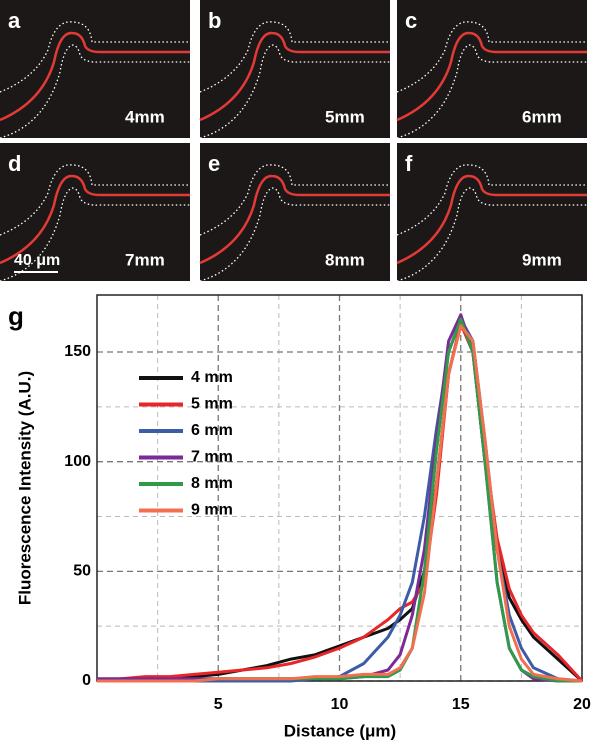 The image size is (600, 748). What do you see at coordinates (409, 163) in the screenshot?
I see `panel-letter: f` at bounding box center [409, 163].